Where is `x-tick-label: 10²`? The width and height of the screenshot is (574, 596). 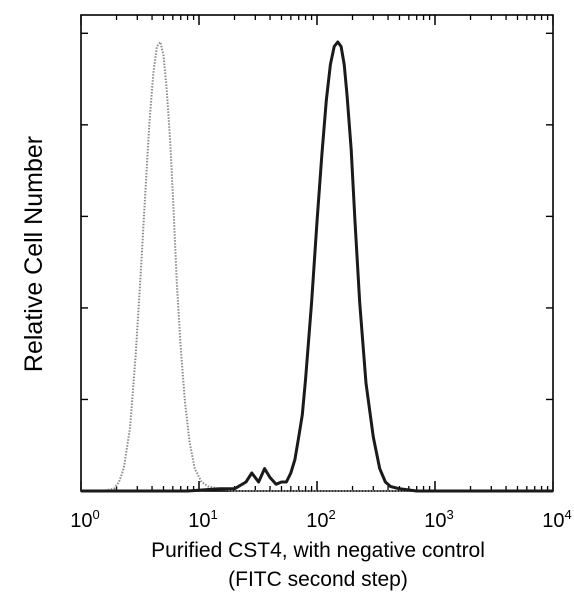 x-tick-label: 10² is located at coordinates (320, 519).